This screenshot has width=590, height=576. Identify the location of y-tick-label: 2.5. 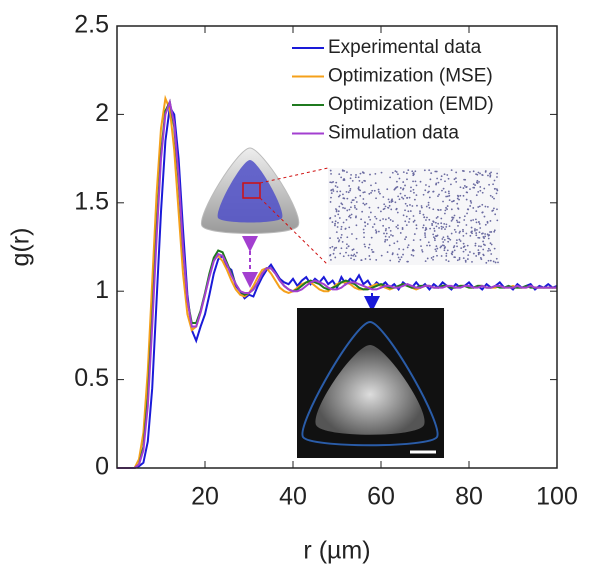
(91, 25).